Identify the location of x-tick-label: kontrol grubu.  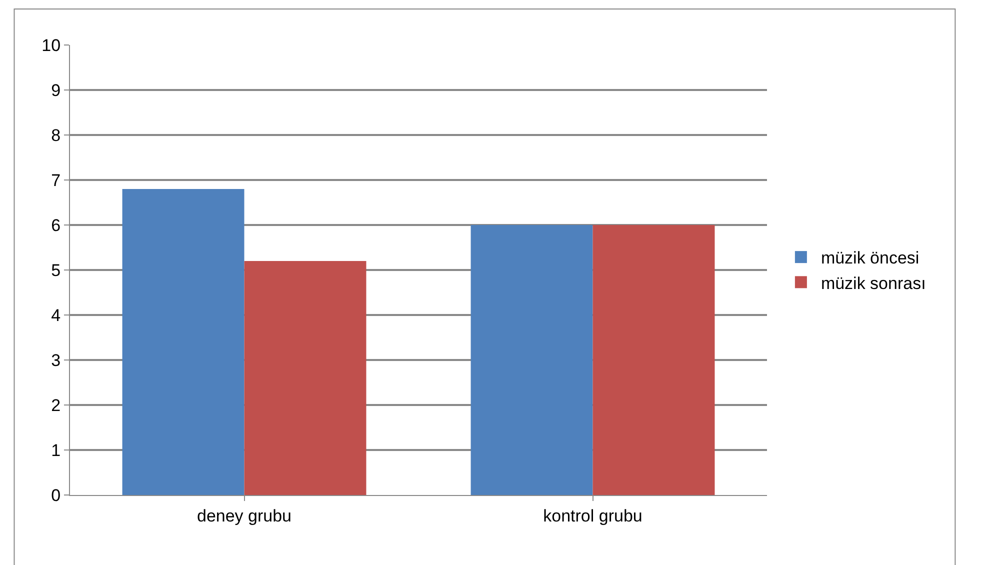
(592, 516).